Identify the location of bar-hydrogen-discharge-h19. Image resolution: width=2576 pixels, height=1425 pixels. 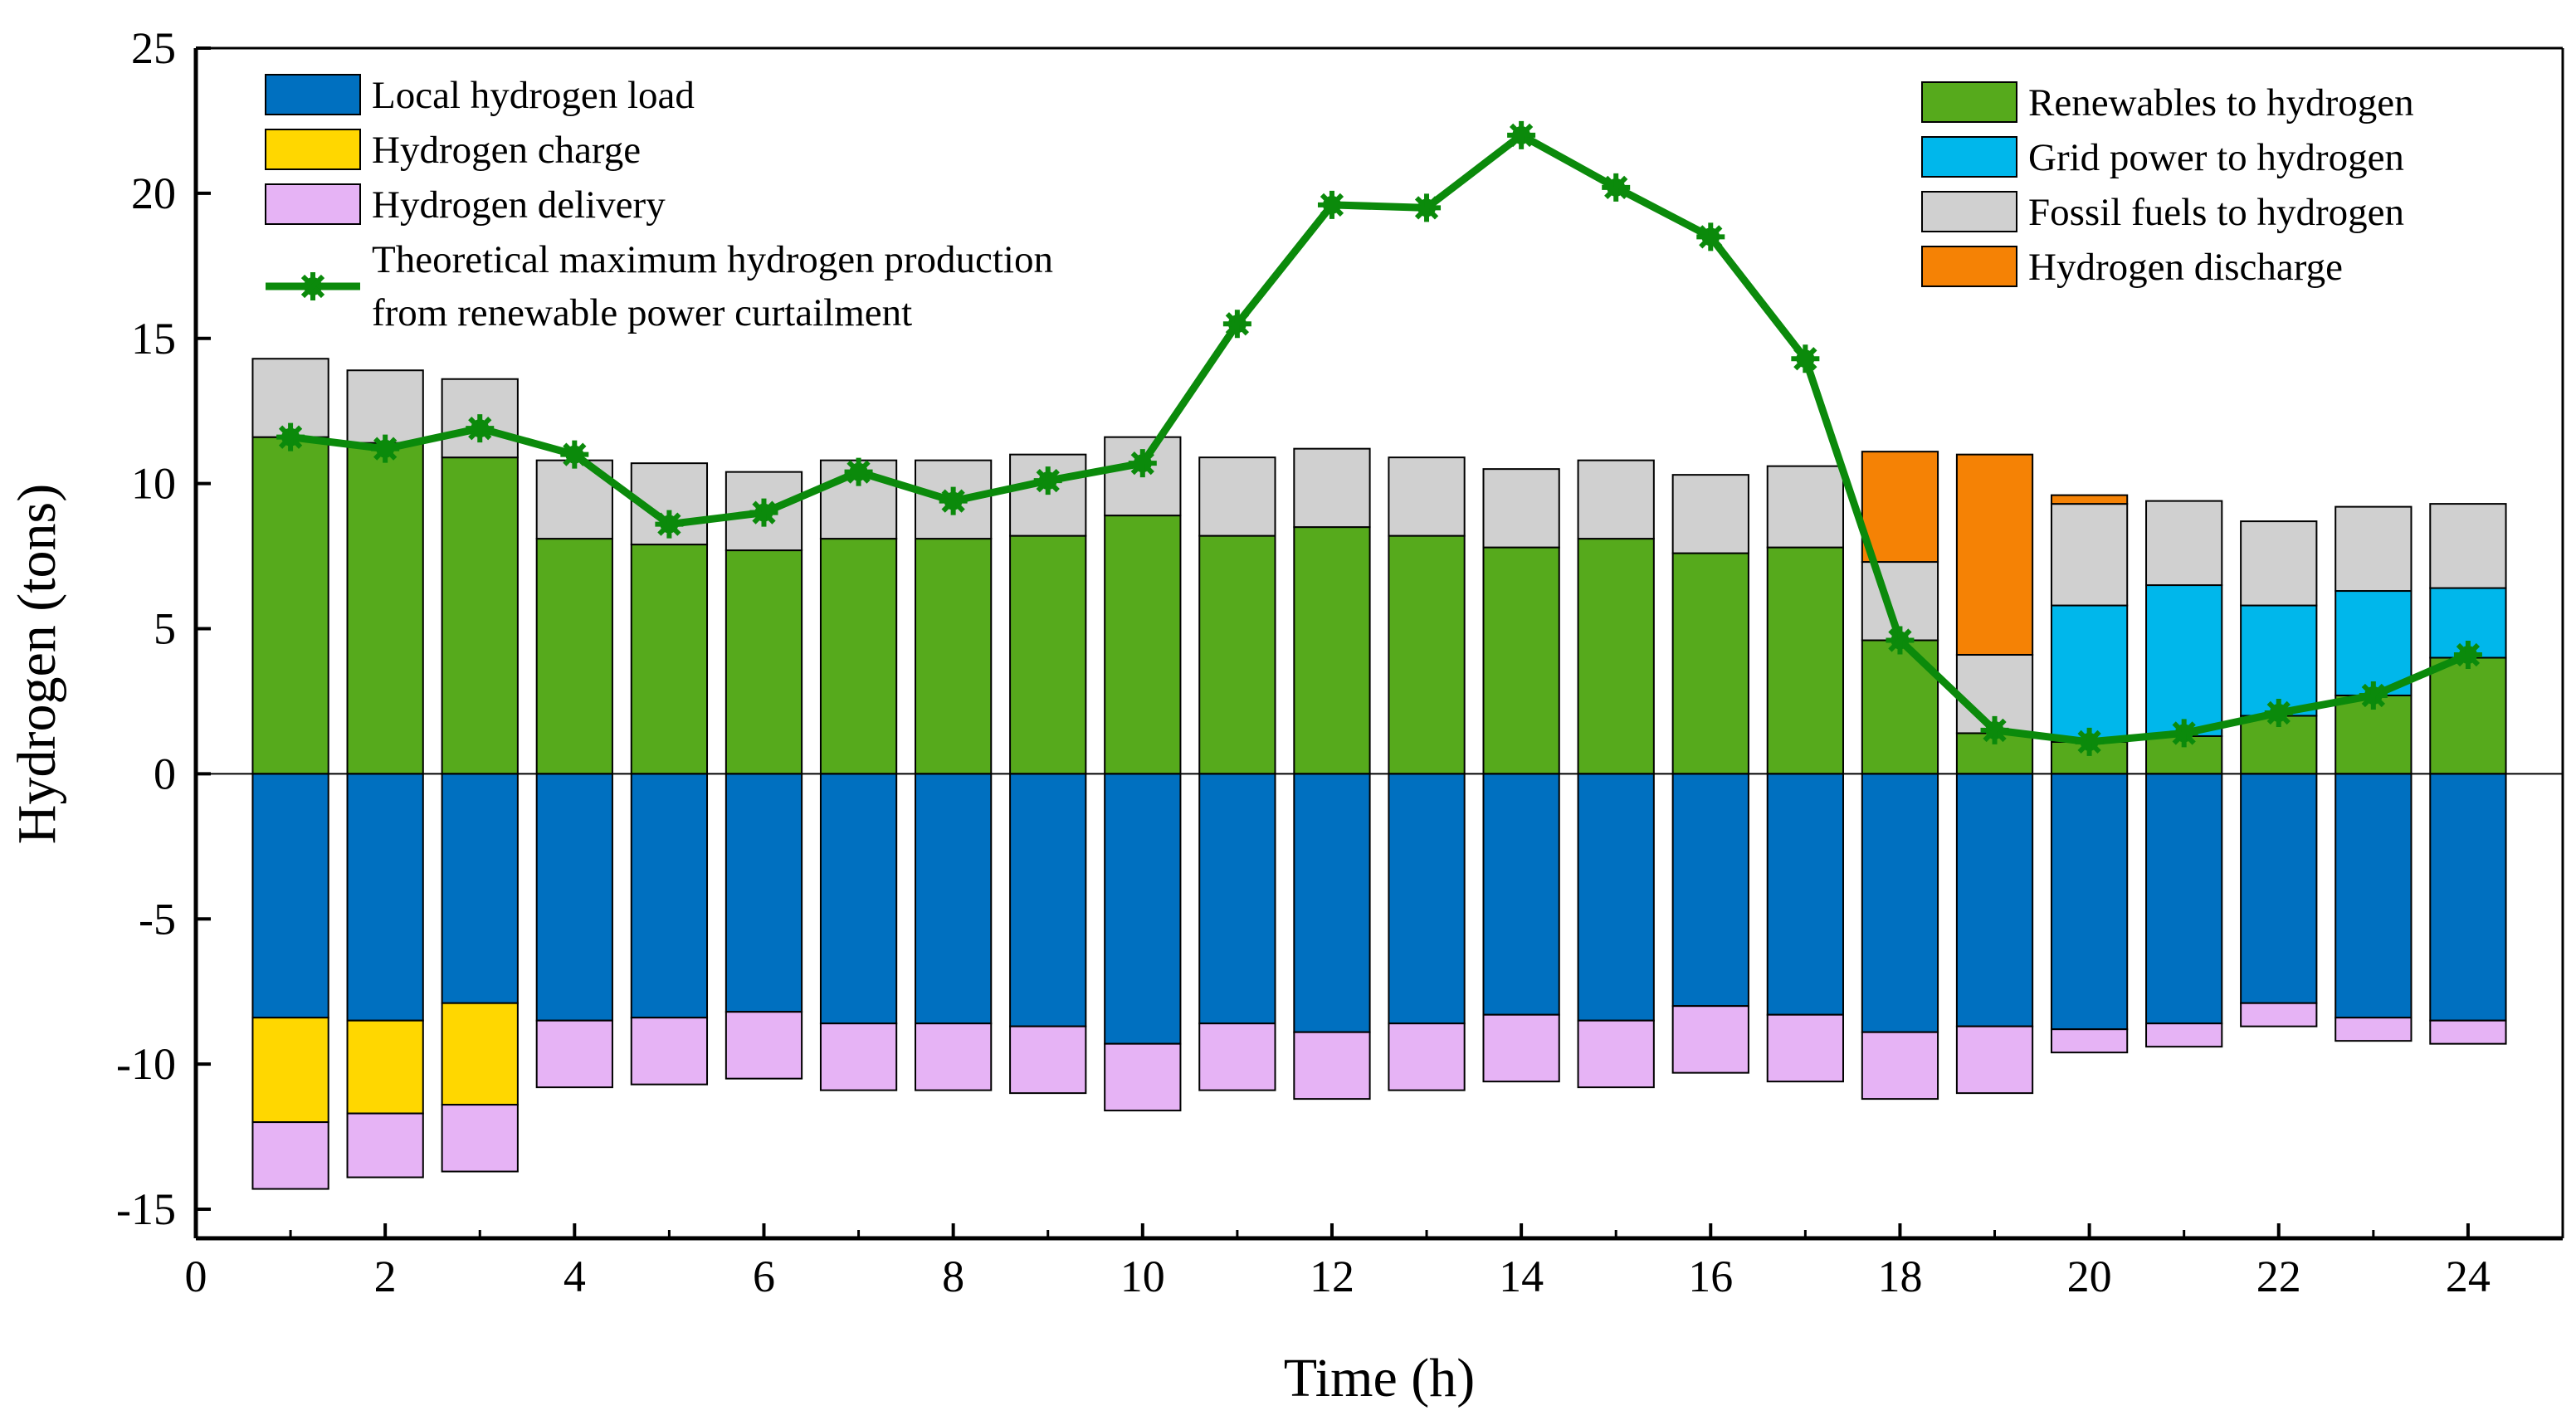
(1995, 554).